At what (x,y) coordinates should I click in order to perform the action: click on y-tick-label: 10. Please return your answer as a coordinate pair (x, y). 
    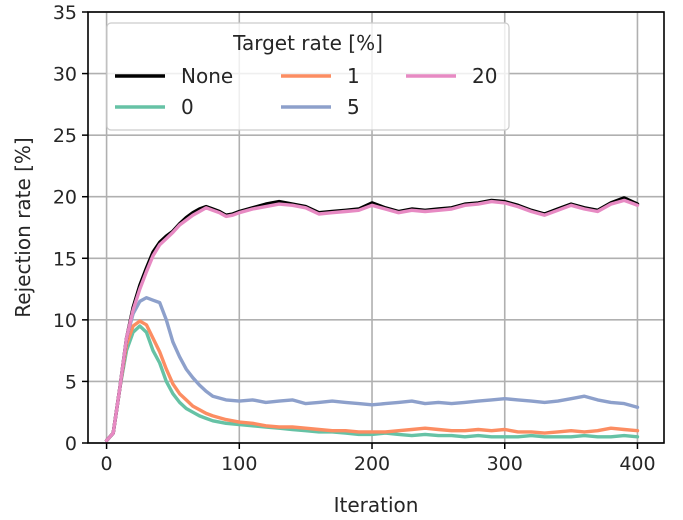
    Looking at the image, I should click on (65, 321).